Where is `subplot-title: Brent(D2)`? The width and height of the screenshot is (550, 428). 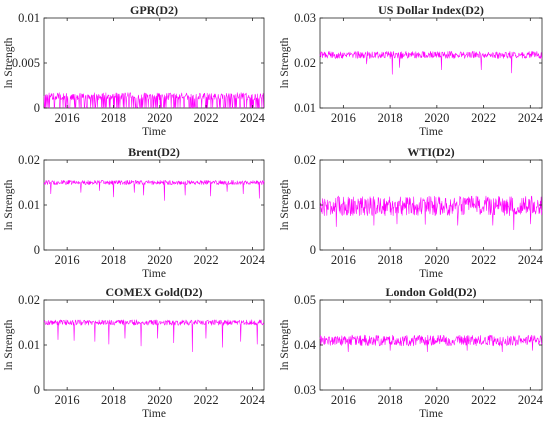
subplot-title: Brent(D2) is located at coordinates (154, 152).